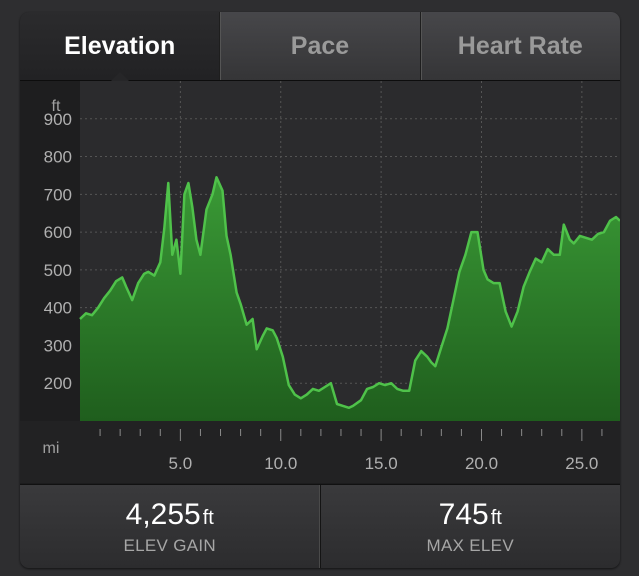 The image size is (639, 576). I want to click on x-tick-label: 15.0, so click(381, 463).